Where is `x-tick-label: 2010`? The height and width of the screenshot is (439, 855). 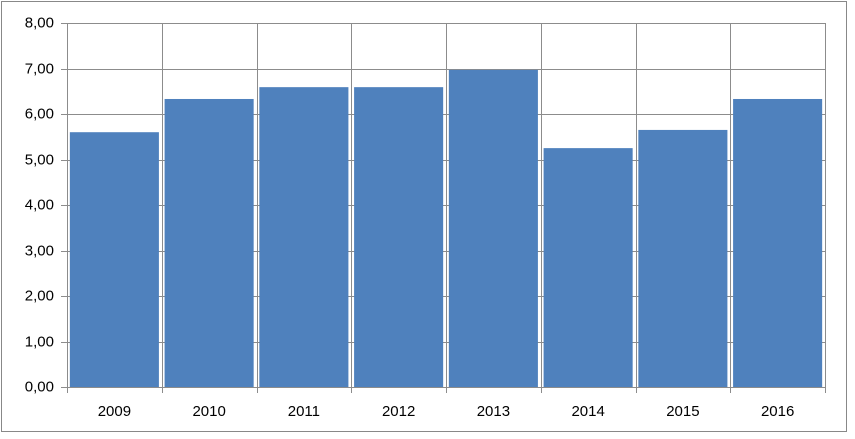
x-tick-label: 2010 is located at coordinates (208, 411).